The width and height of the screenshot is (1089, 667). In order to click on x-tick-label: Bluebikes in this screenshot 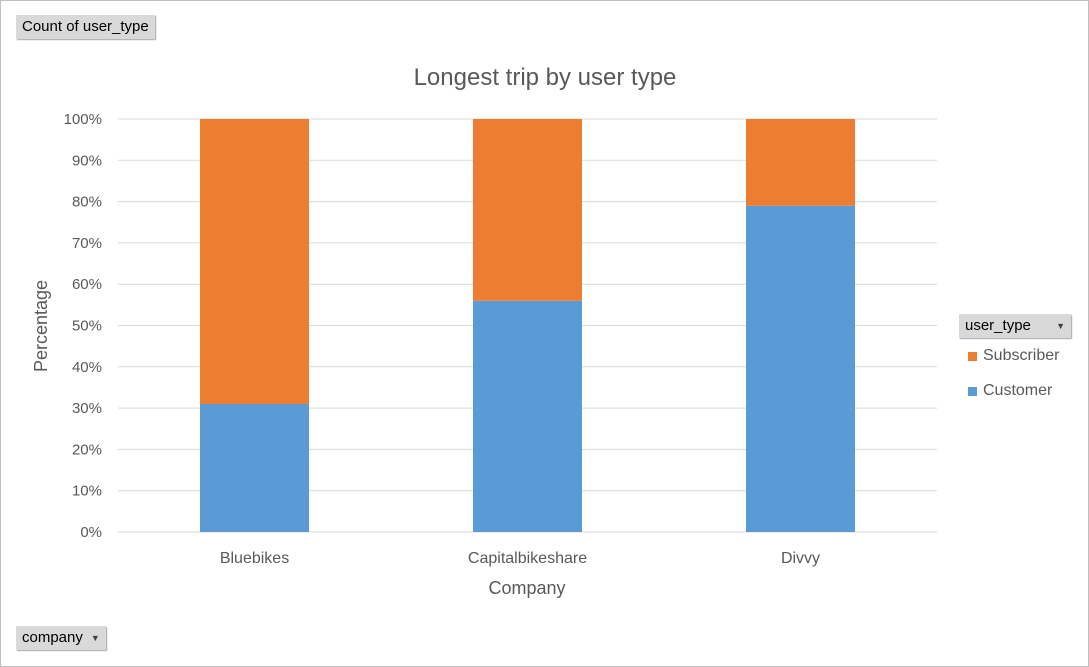, I will do `click(254, 558)`.